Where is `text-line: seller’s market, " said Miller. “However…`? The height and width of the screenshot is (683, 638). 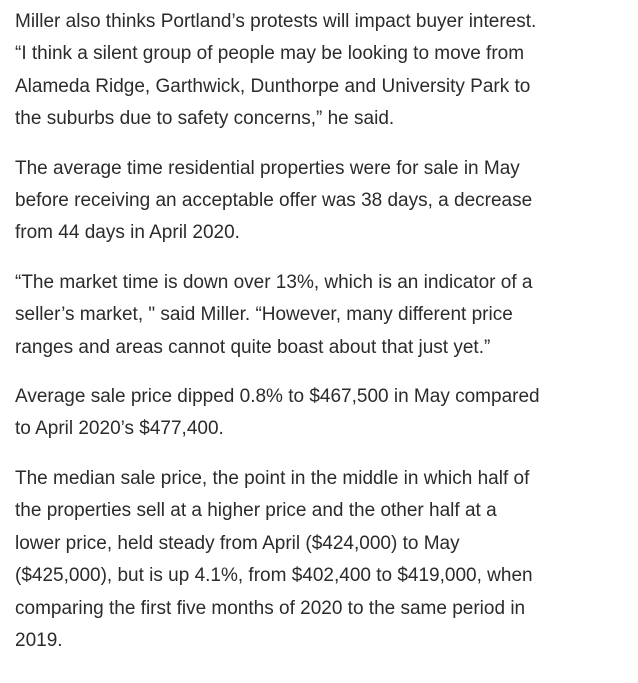 text-line: seller’s market, " said Miller. “However… is located at coordinates (264, 315).